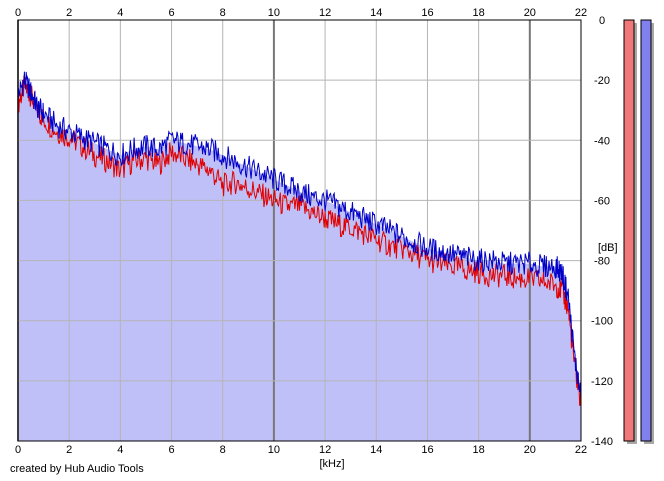  What do you see at coordinates (301, 450) in the screenshot?
I see `x-tick-labels-bottom: 0 2 4 6 8 10 12 14 16 18 20 22` at bounding box center [301, 450].